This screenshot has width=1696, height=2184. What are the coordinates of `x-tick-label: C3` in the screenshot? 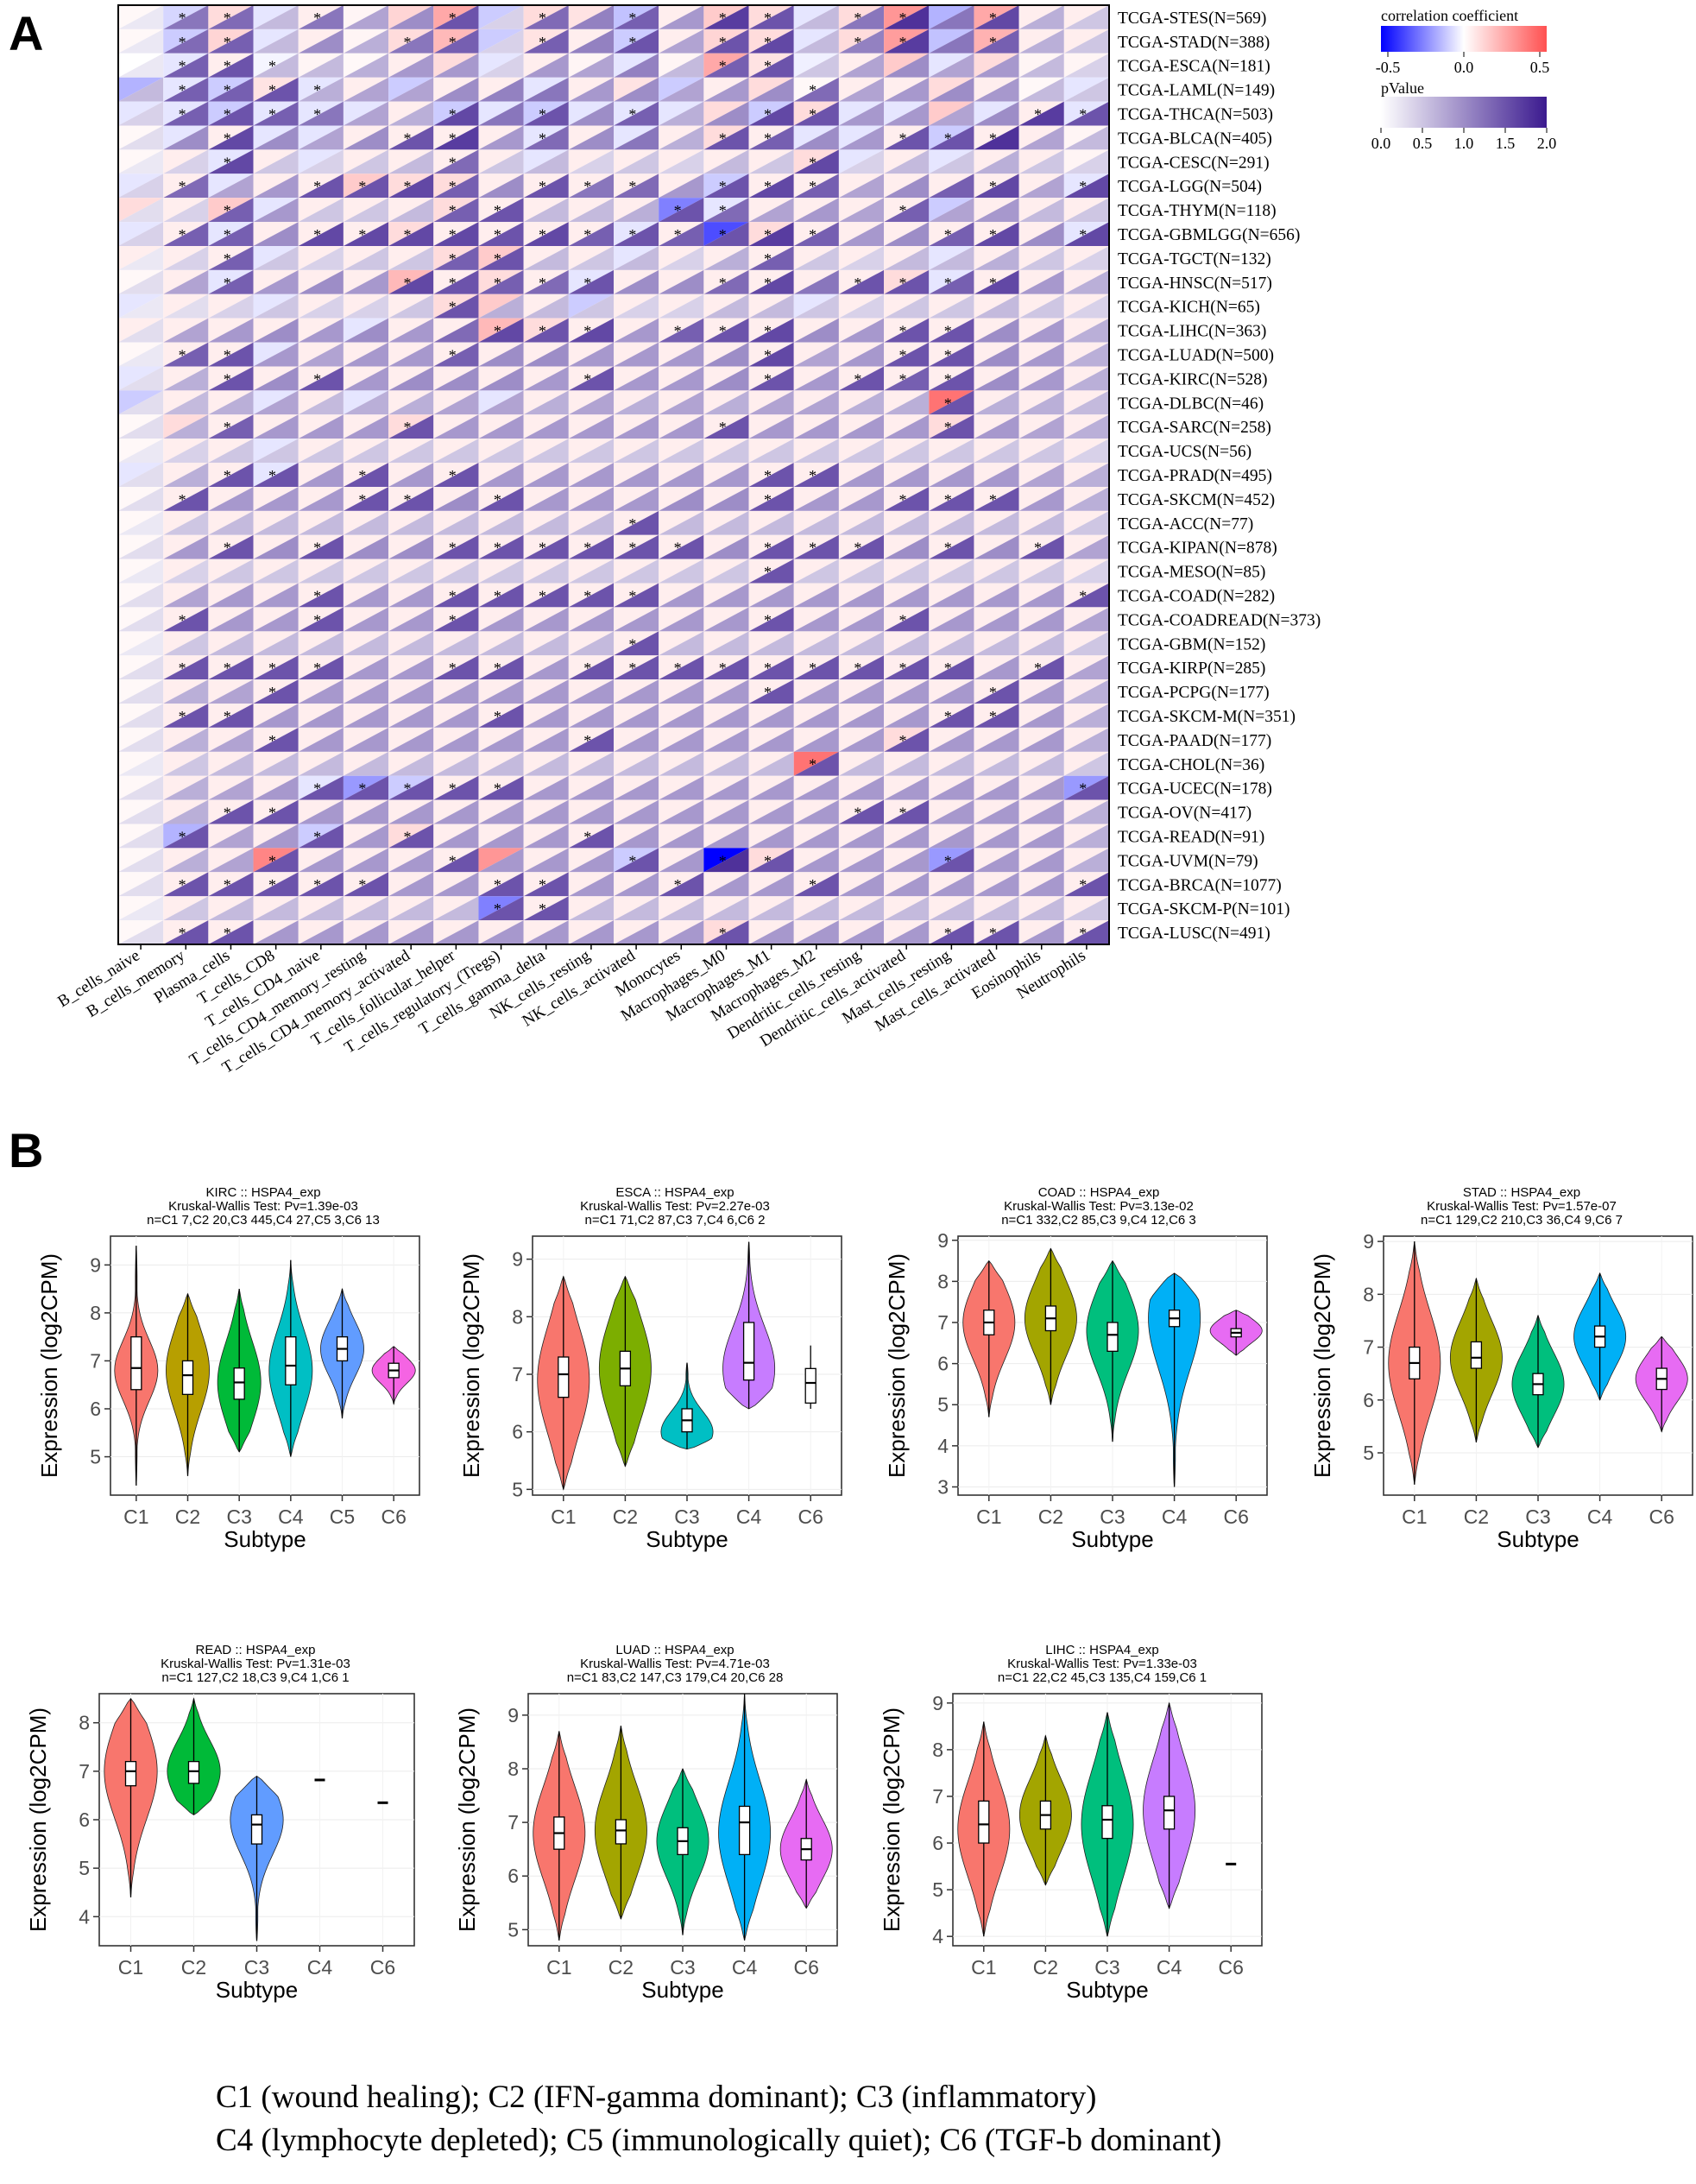 It's located at (686, 1517).